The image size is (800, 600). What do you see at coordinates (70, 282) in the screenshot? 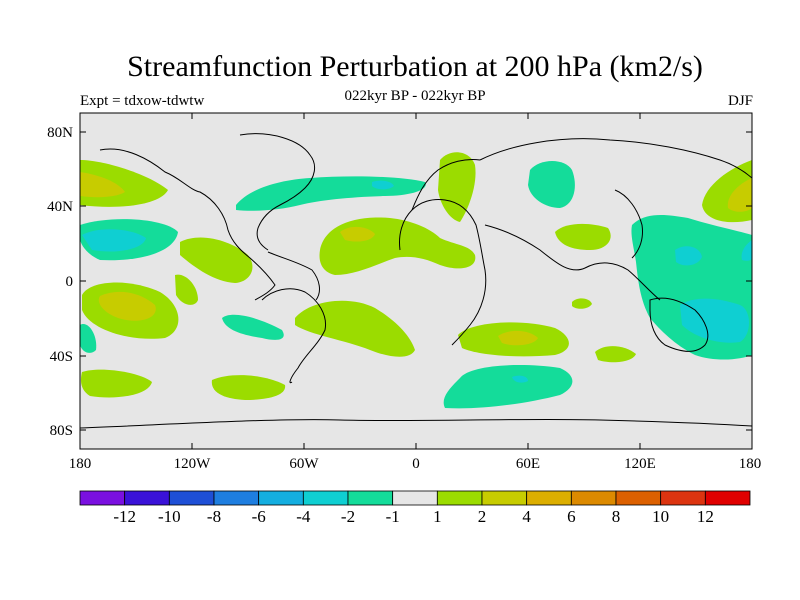
I see `lat-tick-label: 0` at bounding box center [70, 282].